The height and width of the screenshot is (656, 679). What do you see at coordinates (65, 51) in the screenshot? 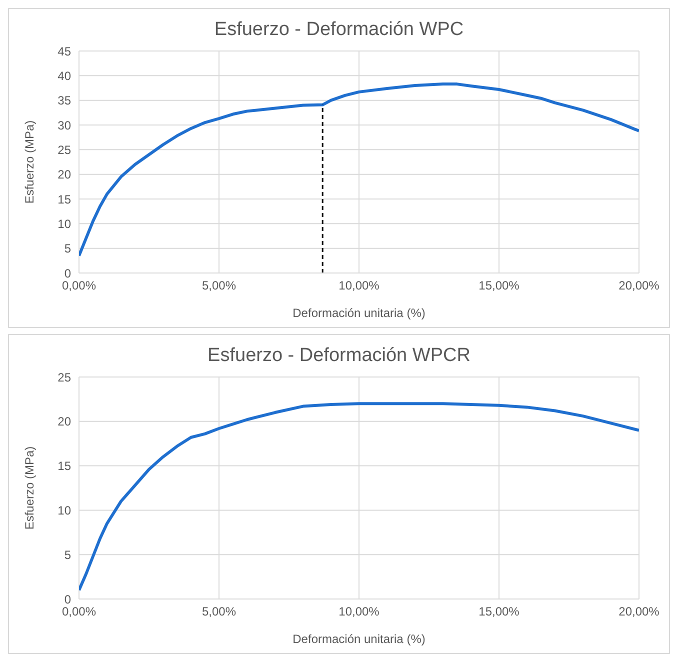
I see `y-tick-label: 45` at bounding box center [65, 51].